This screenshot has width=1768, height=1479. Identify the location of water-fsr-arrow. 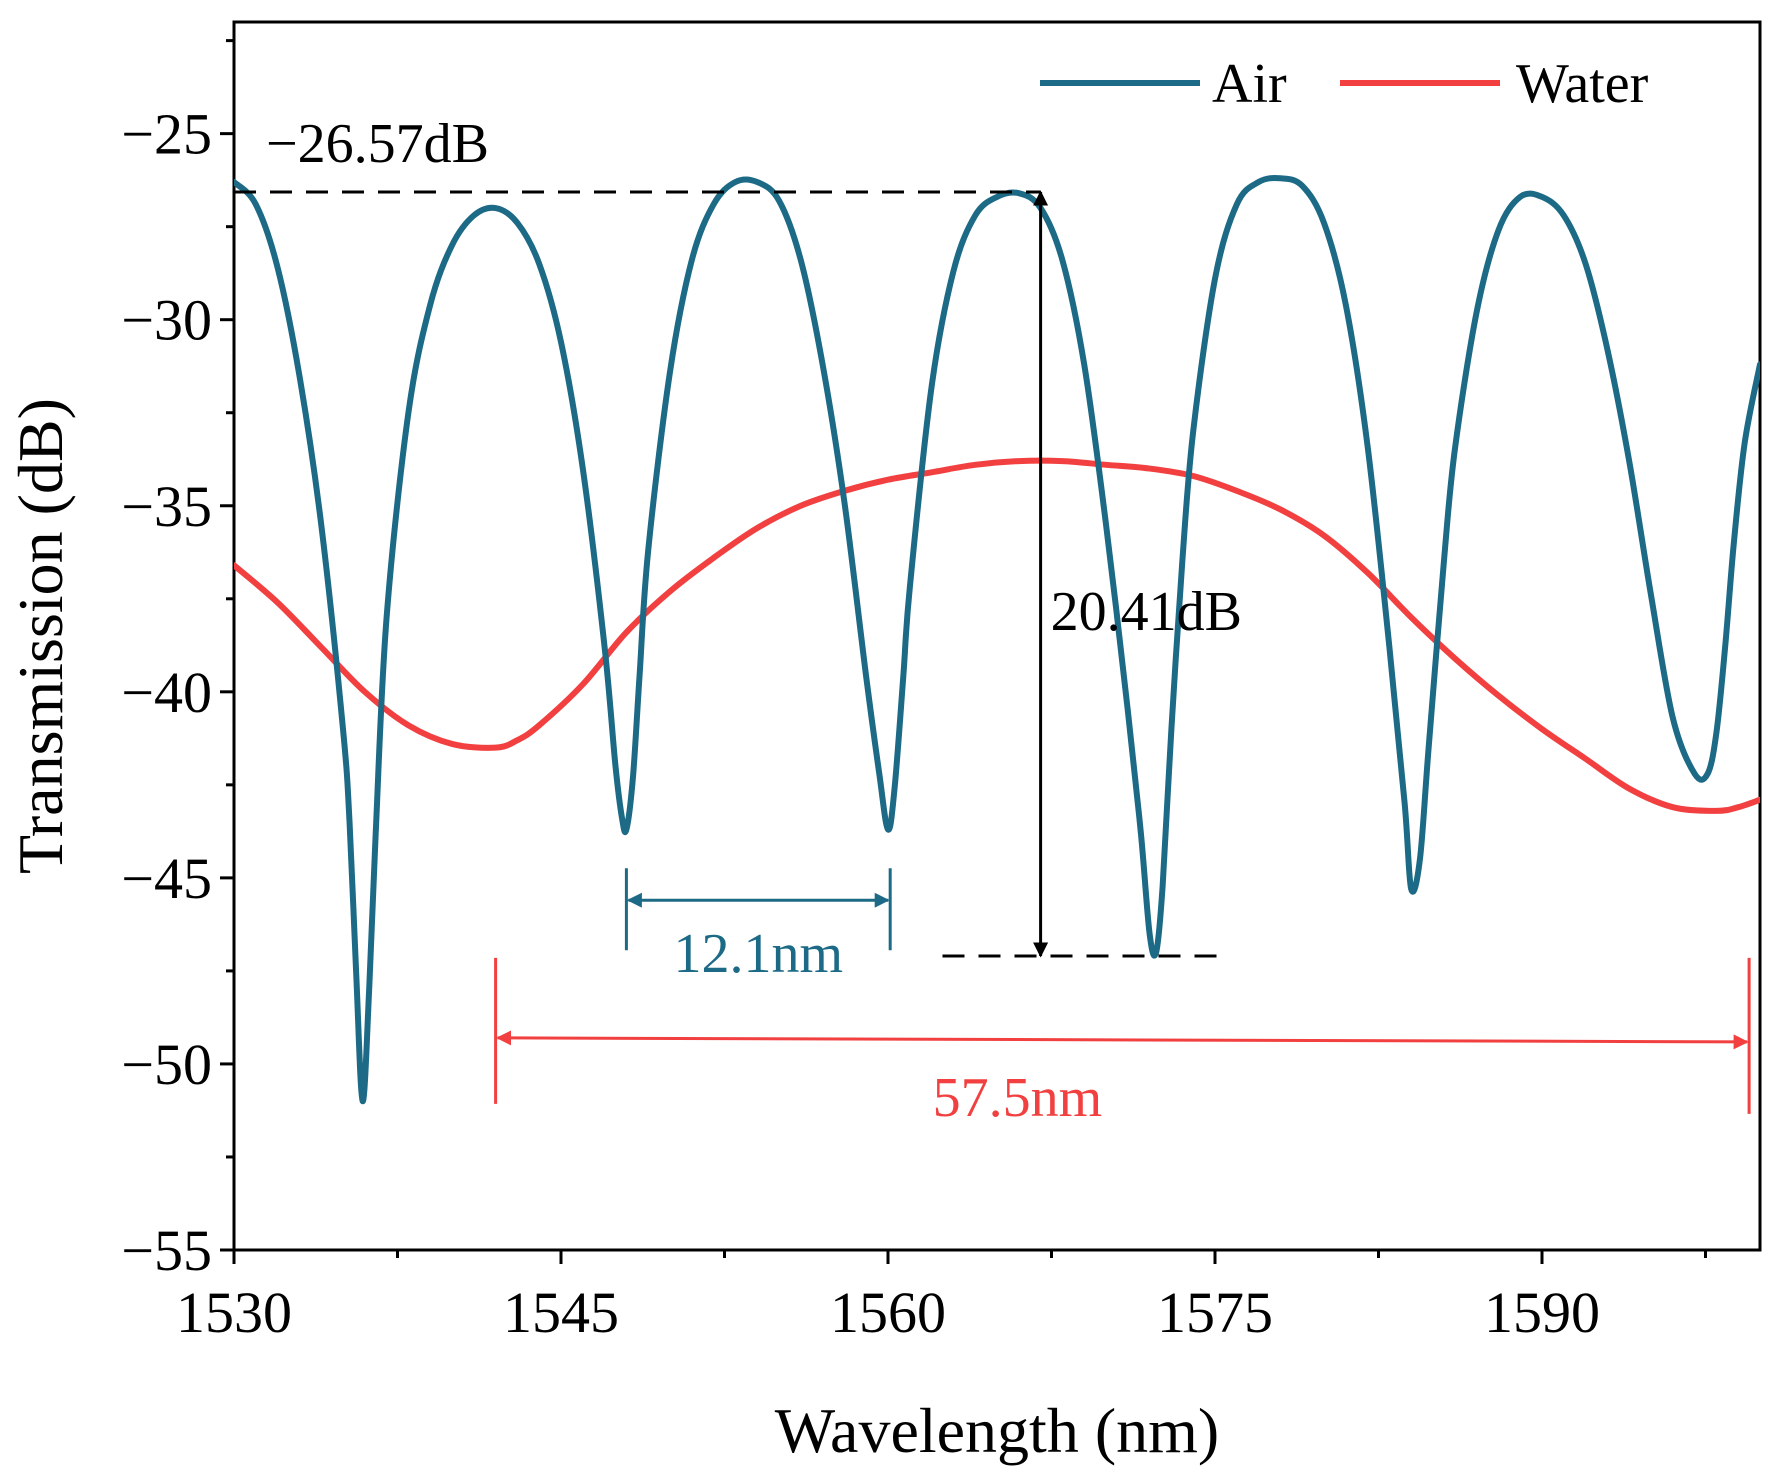
(1122, 1040).